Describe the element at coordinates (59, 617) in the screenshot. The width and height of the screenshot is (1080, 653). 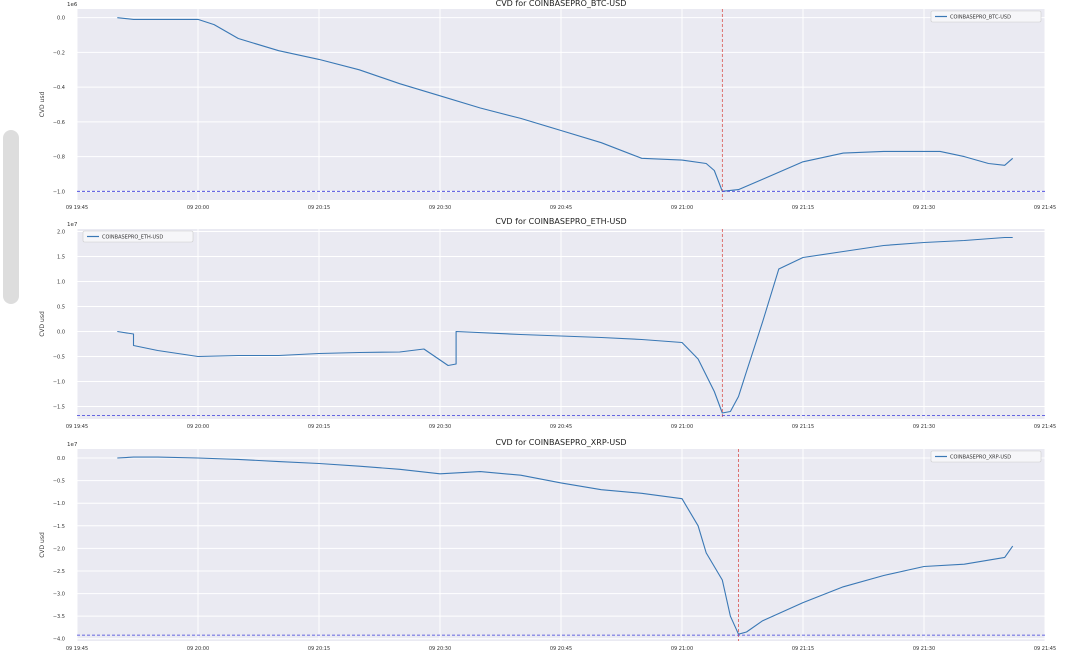
I see `y-tick-label: −3.5` at that location.